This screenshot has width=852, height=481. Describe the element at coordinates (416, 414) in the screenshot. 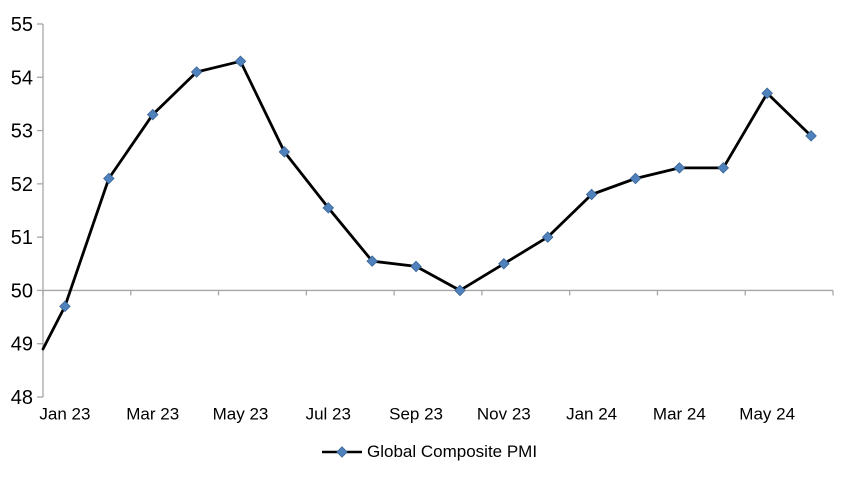

I see `x-tick-label: Sep 23` at that location.